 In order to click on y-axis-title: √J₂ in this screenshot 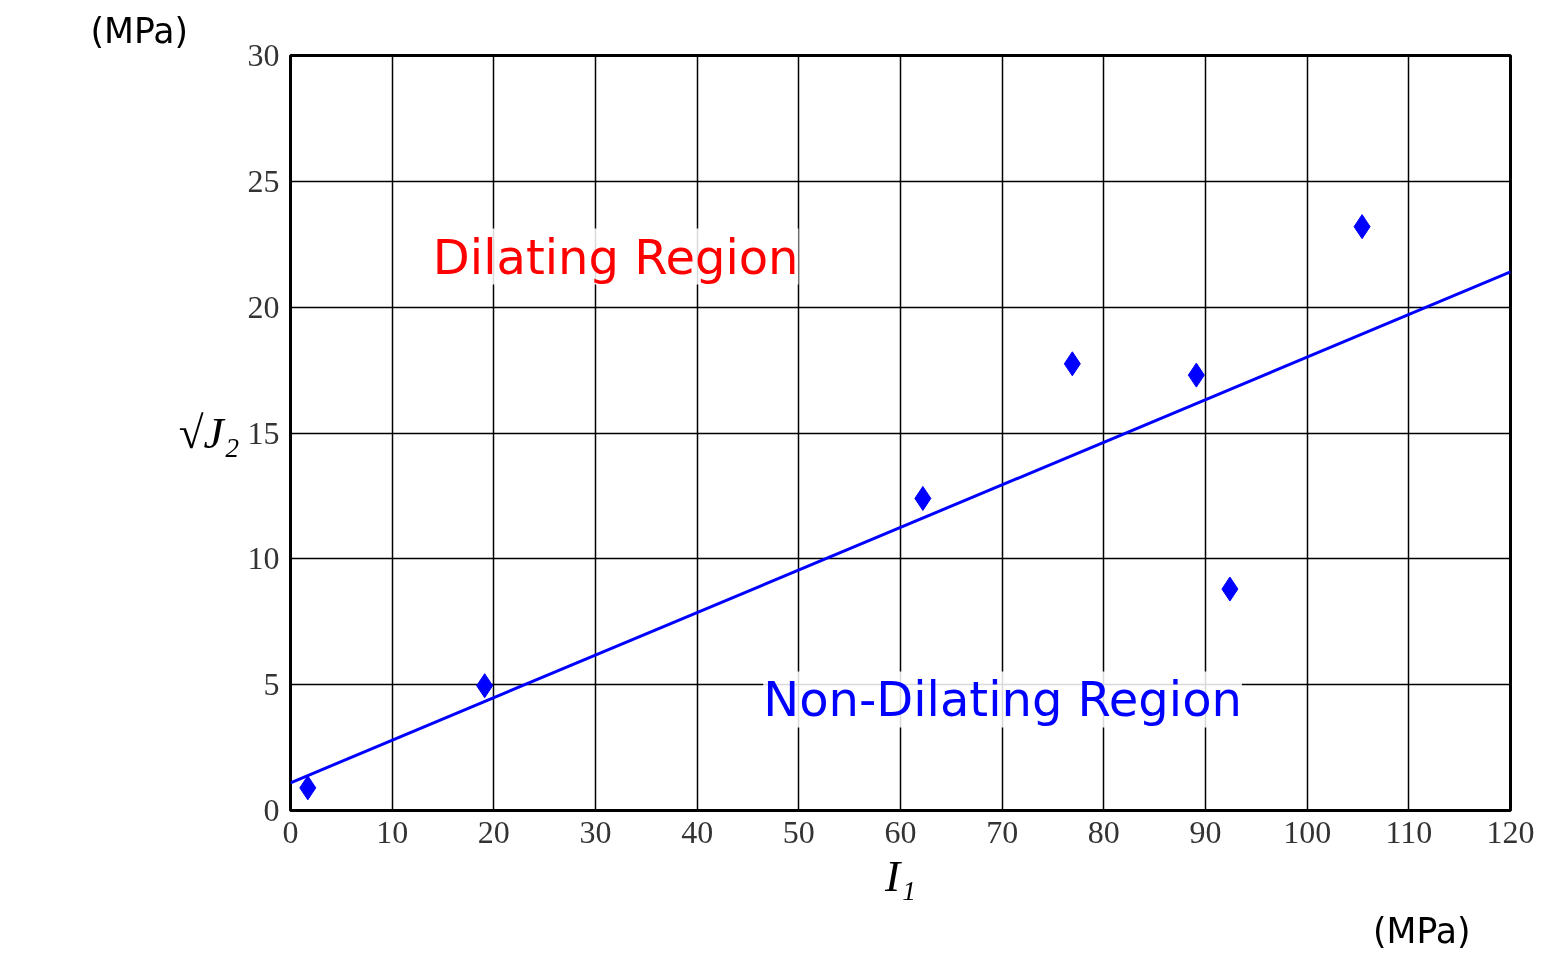, I will do `click(209, 433)`.